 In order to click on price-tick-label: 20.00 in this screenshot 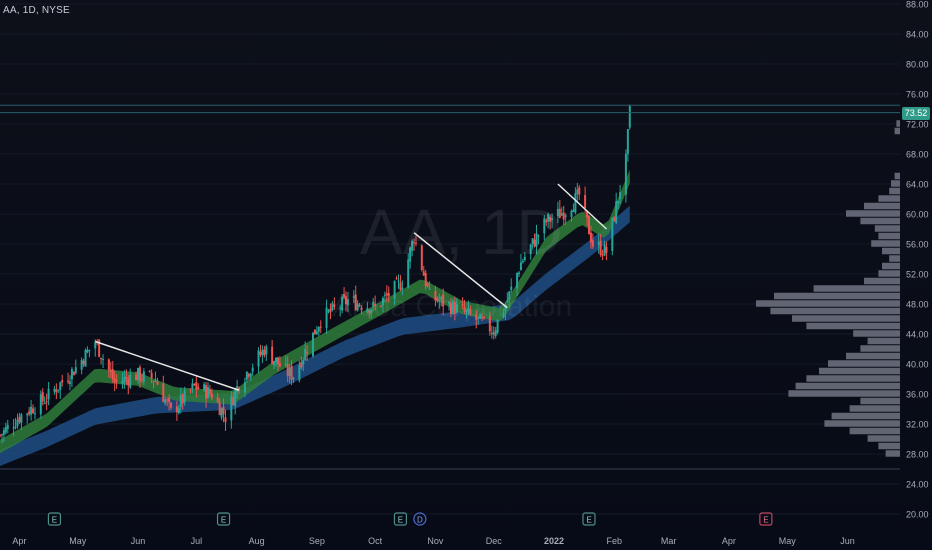, I will do `click(917, 515)`.